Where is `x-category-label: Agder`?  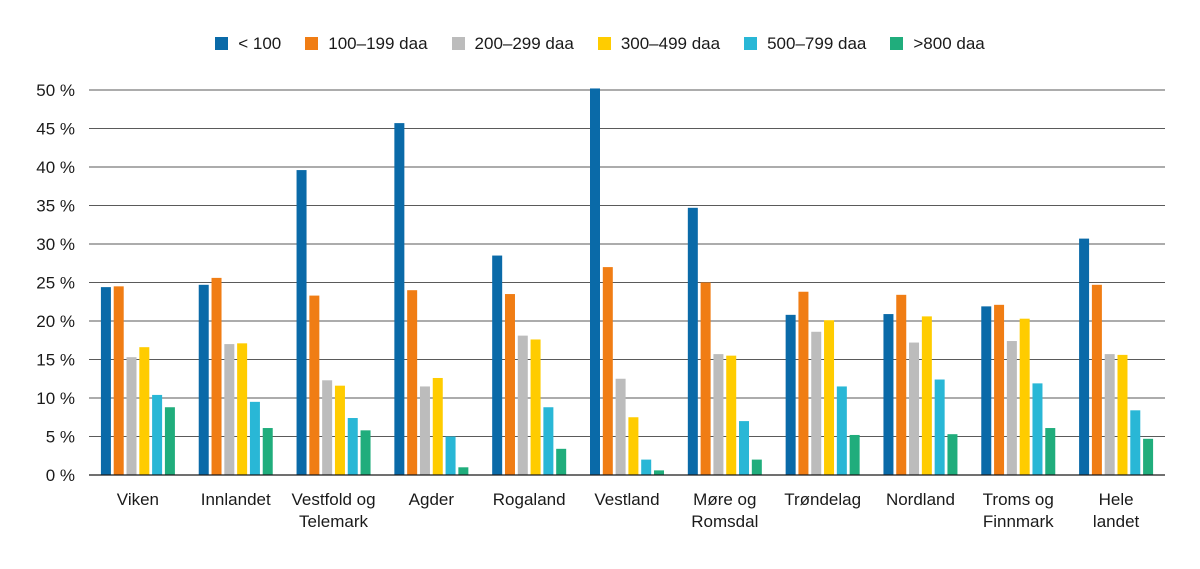
x-category-label: Agder is located at coordinates (432, 499).